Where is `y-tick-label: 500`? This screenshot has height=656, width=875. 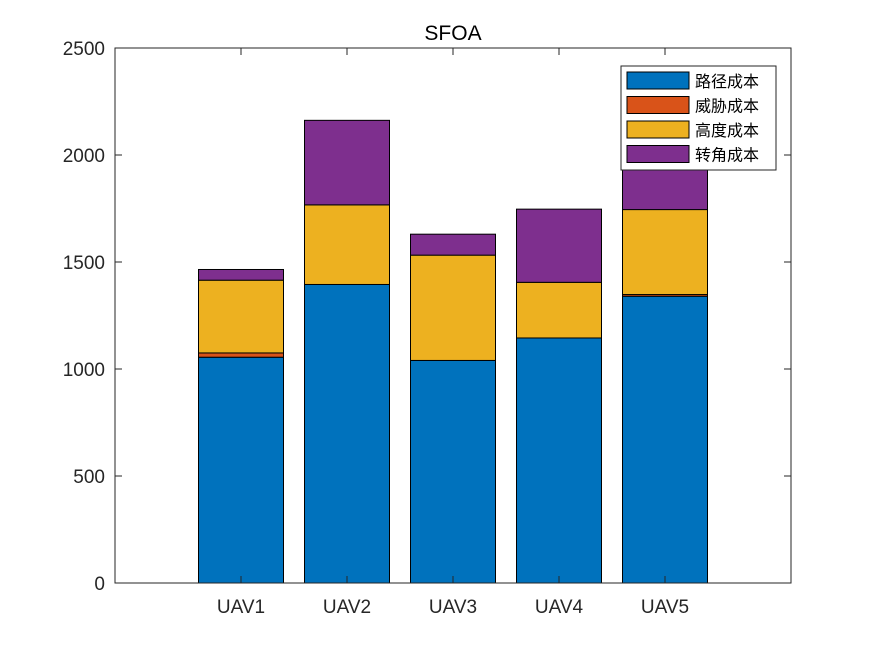 y-tick-label: 500 is located at coordinates (89, 477).